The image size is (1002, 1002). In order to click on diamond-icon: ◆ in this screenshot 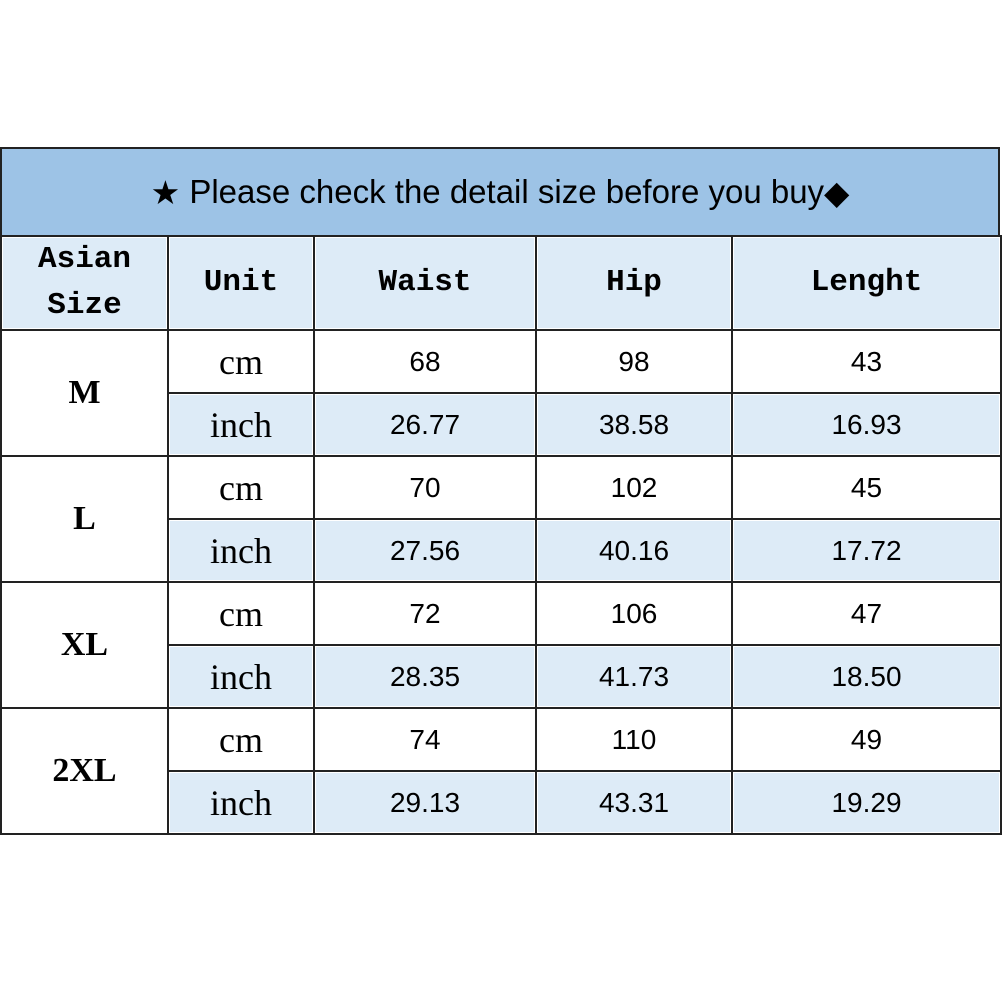, I will do `click(837, 192)`.